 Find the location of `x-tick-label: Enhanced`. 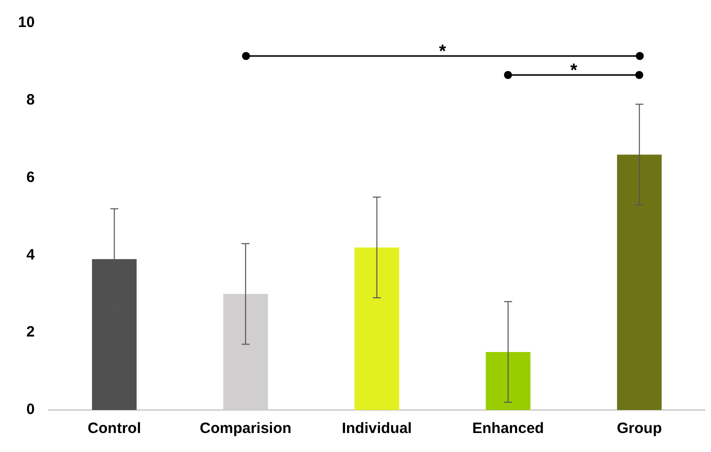

x-tick-label: Enhanced is located at coordinates (508, 429).